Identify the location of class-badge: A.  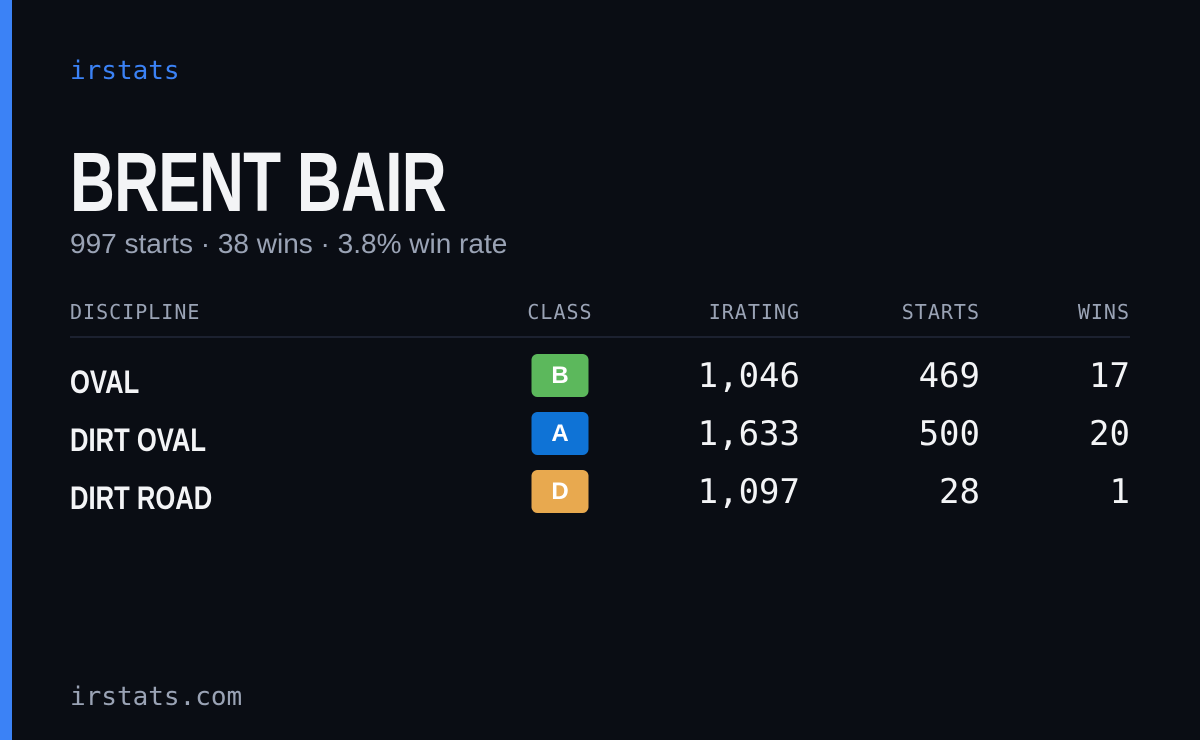
(560, 433).